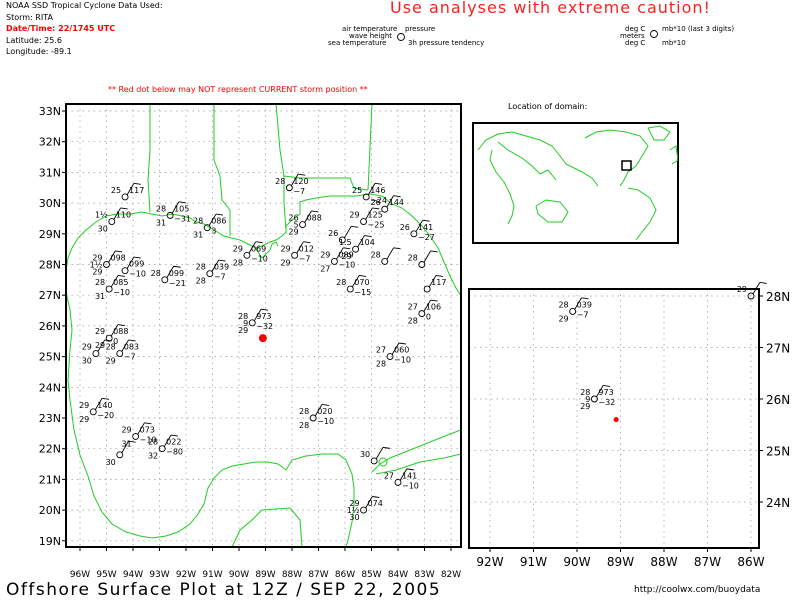  What do you see at coordinates (153, 456) in the screenshot?
I see `station-sea-temp: 32` at bounding box center [153, 456].